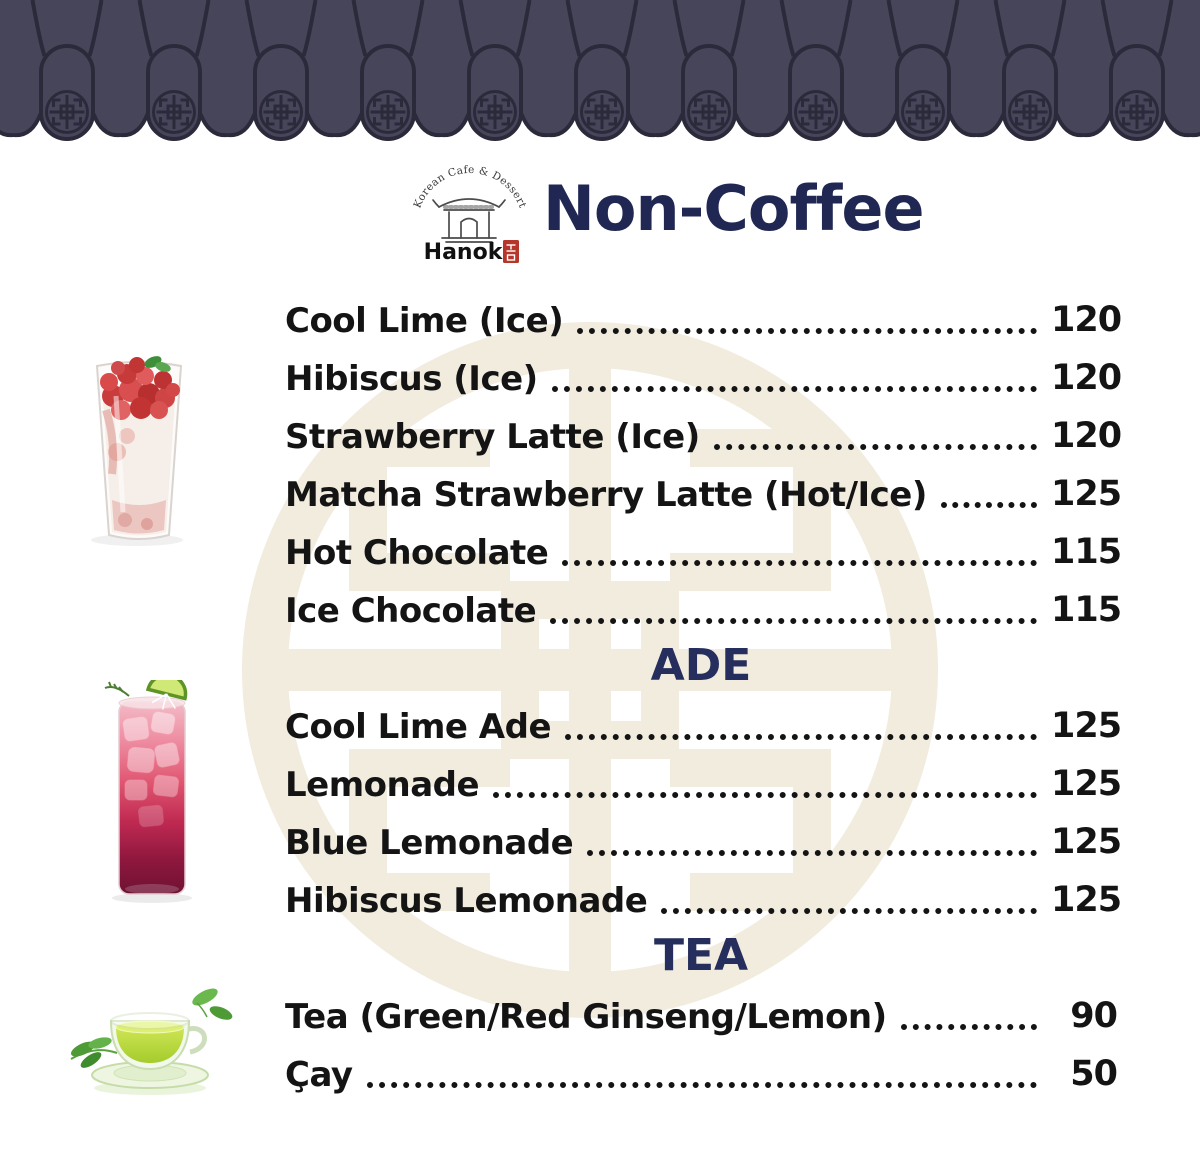 The width and height of the screenshot is (1200, 1165). I want to click on menu-item-row: Ice Chocolate 115, so click(703, 607).